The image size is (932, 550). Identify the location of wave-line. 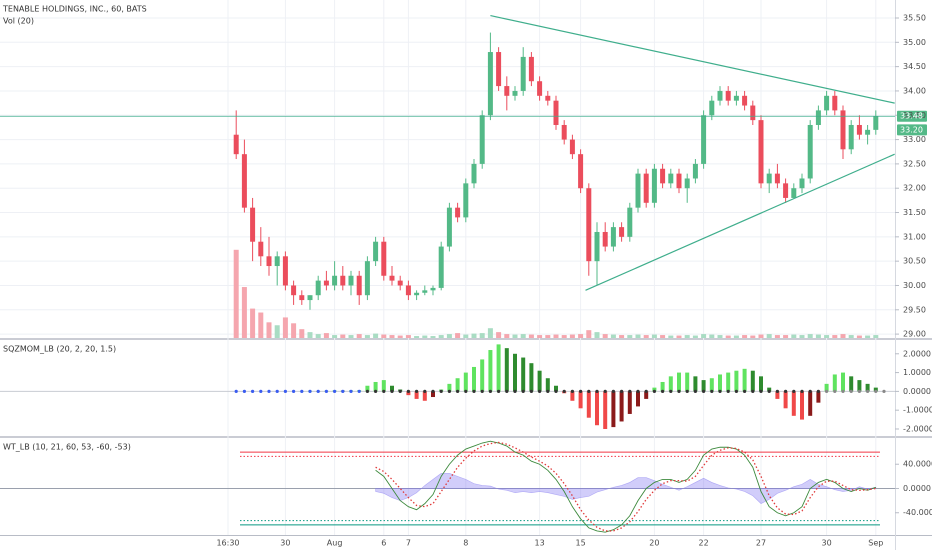
(625, 486).